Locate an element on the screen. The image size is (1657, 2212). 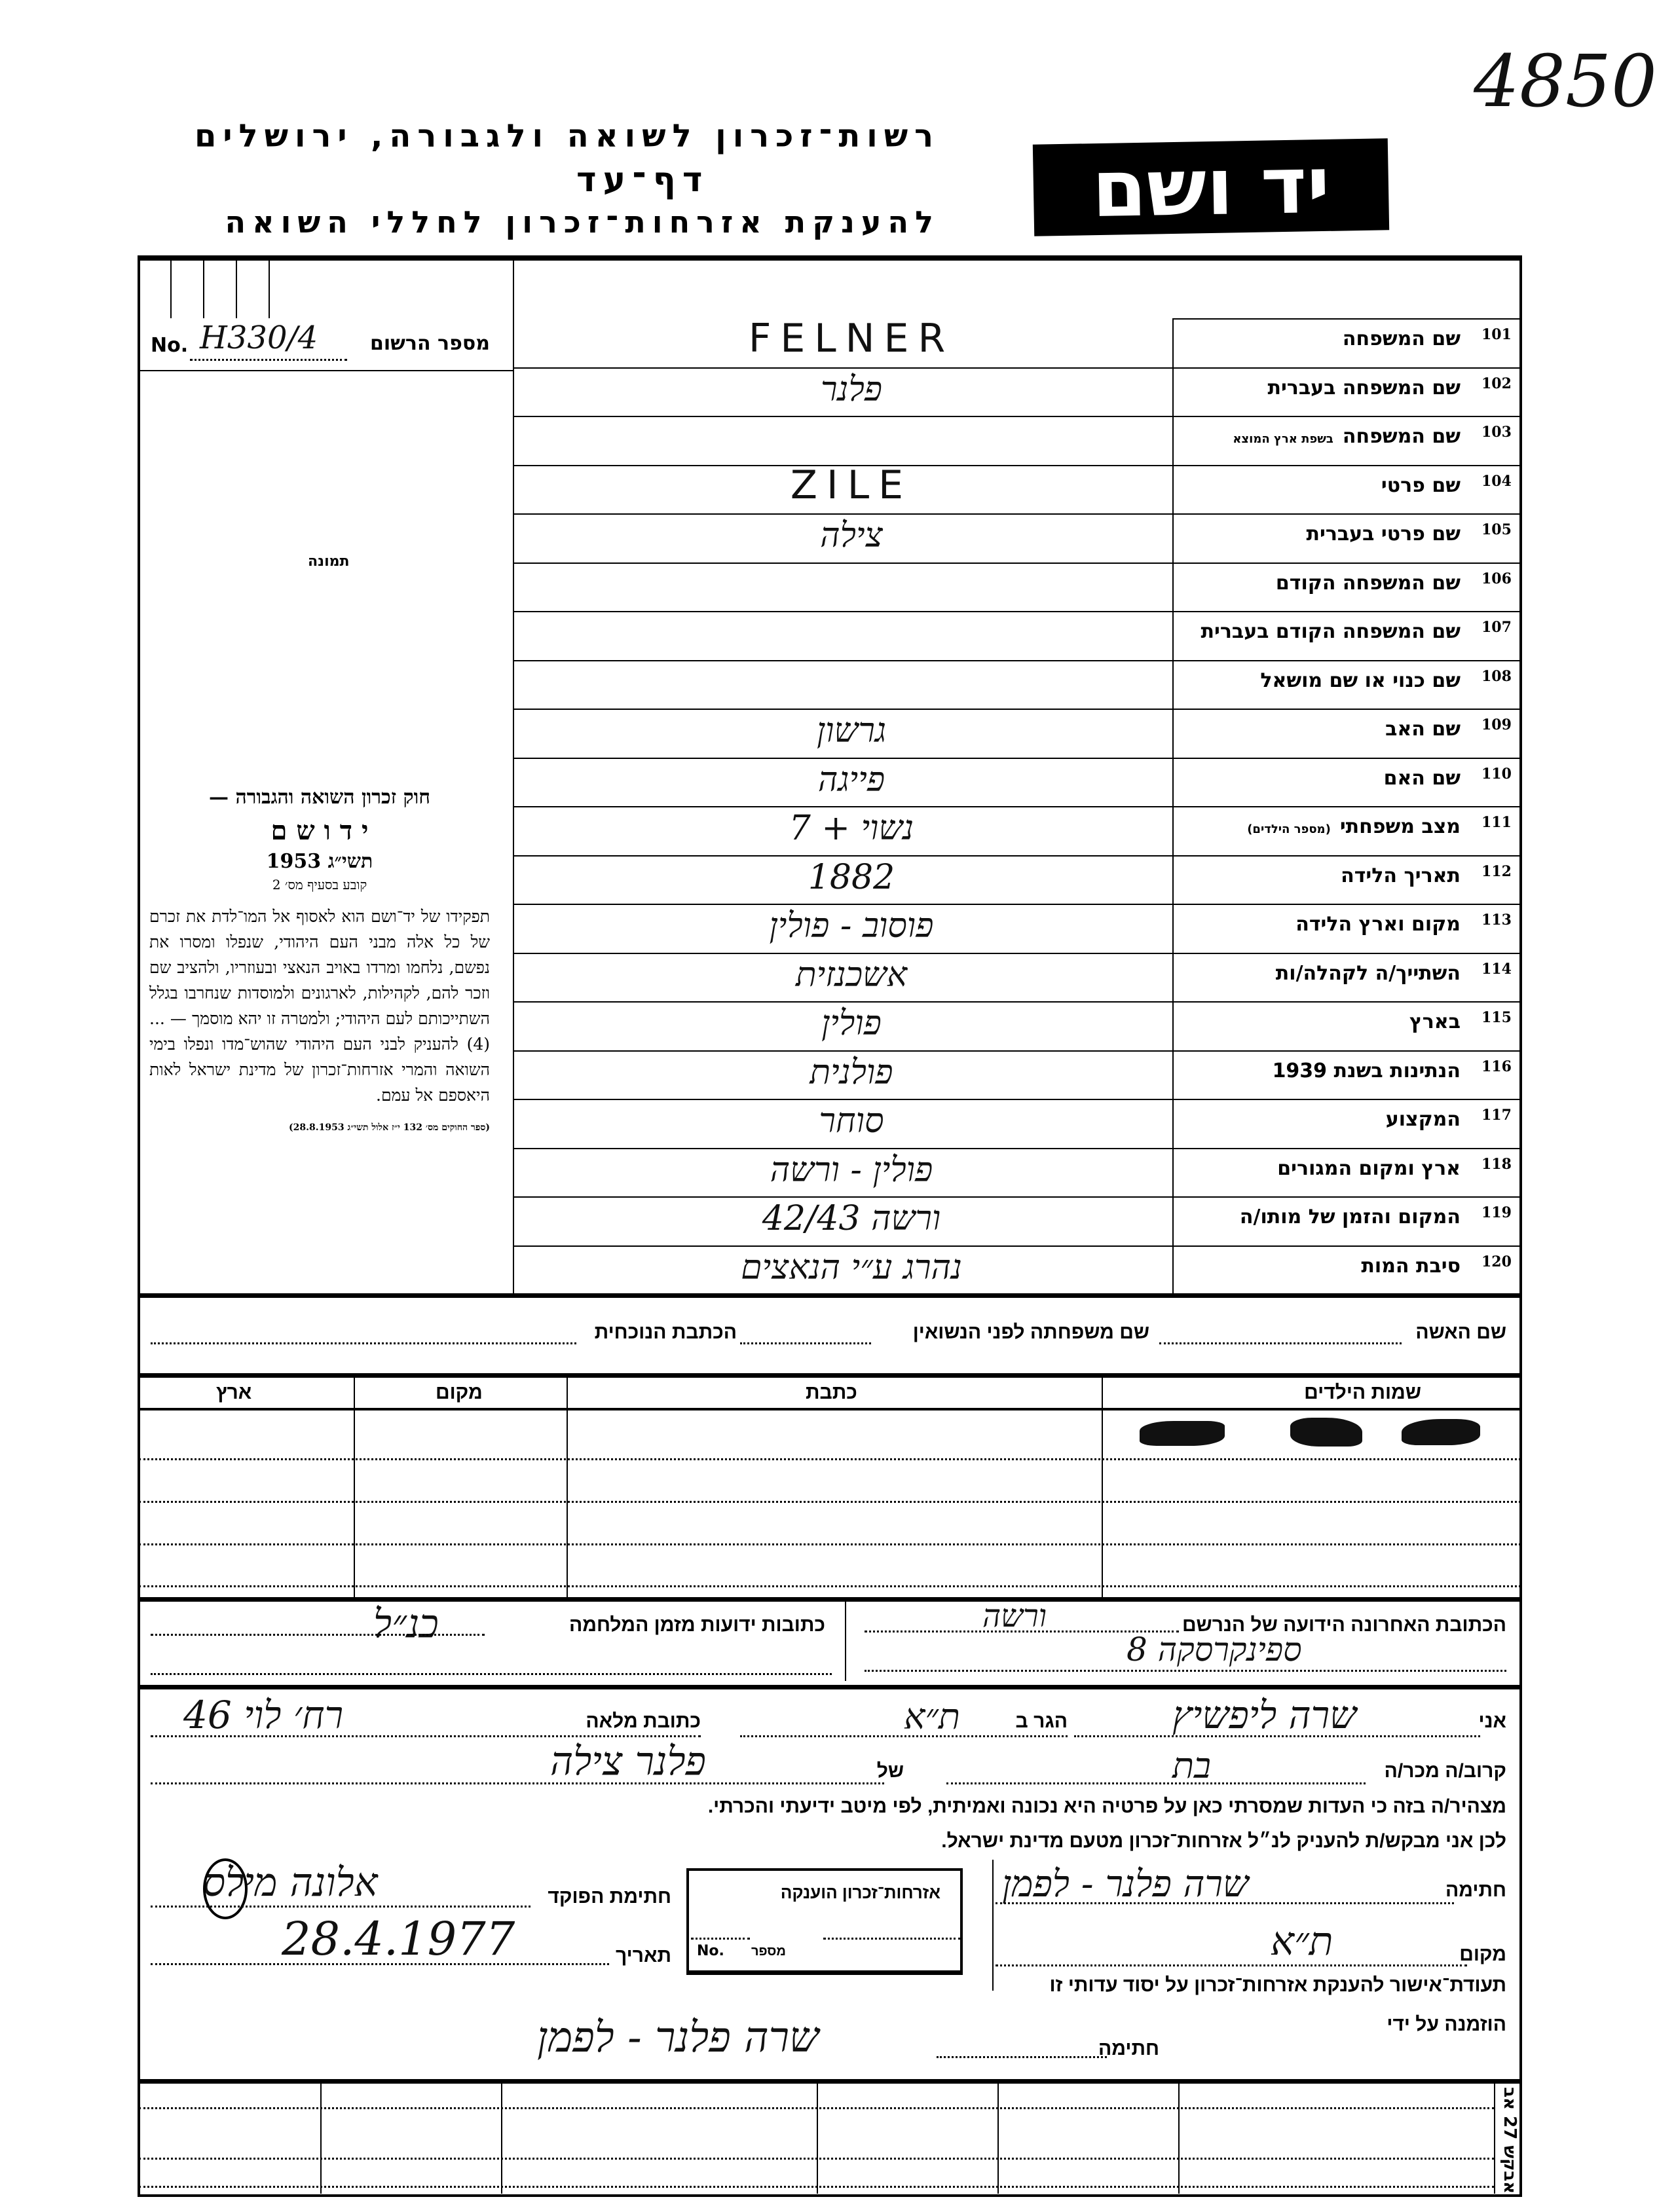
field-value: צילה is located at coordinates (851, 535).